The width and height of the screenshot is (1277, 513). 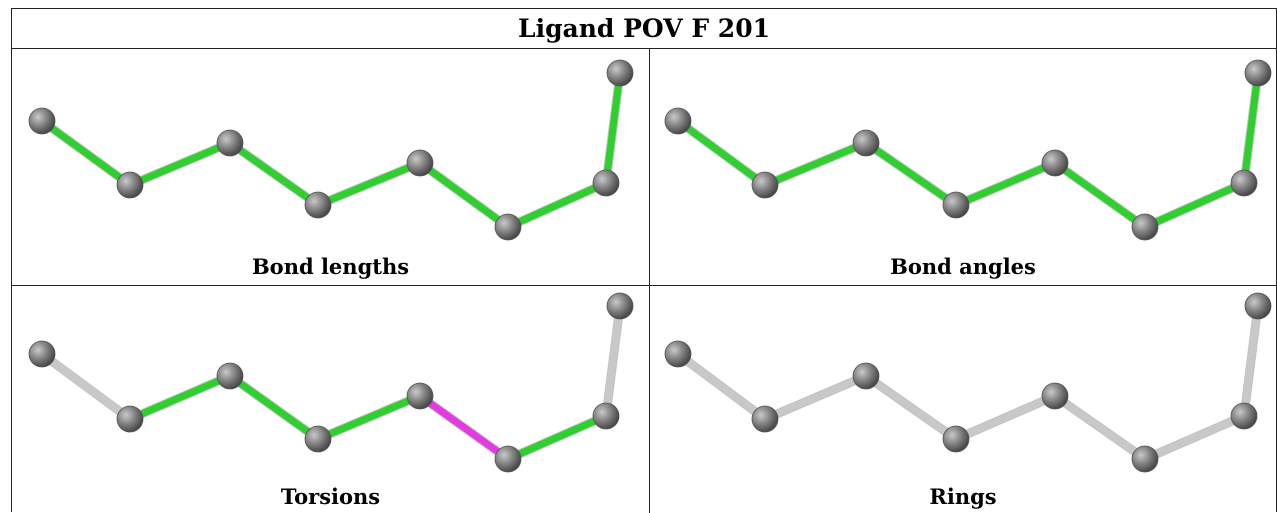 I want to click on panel-caption: Torsions, so click(x=330, y=496).